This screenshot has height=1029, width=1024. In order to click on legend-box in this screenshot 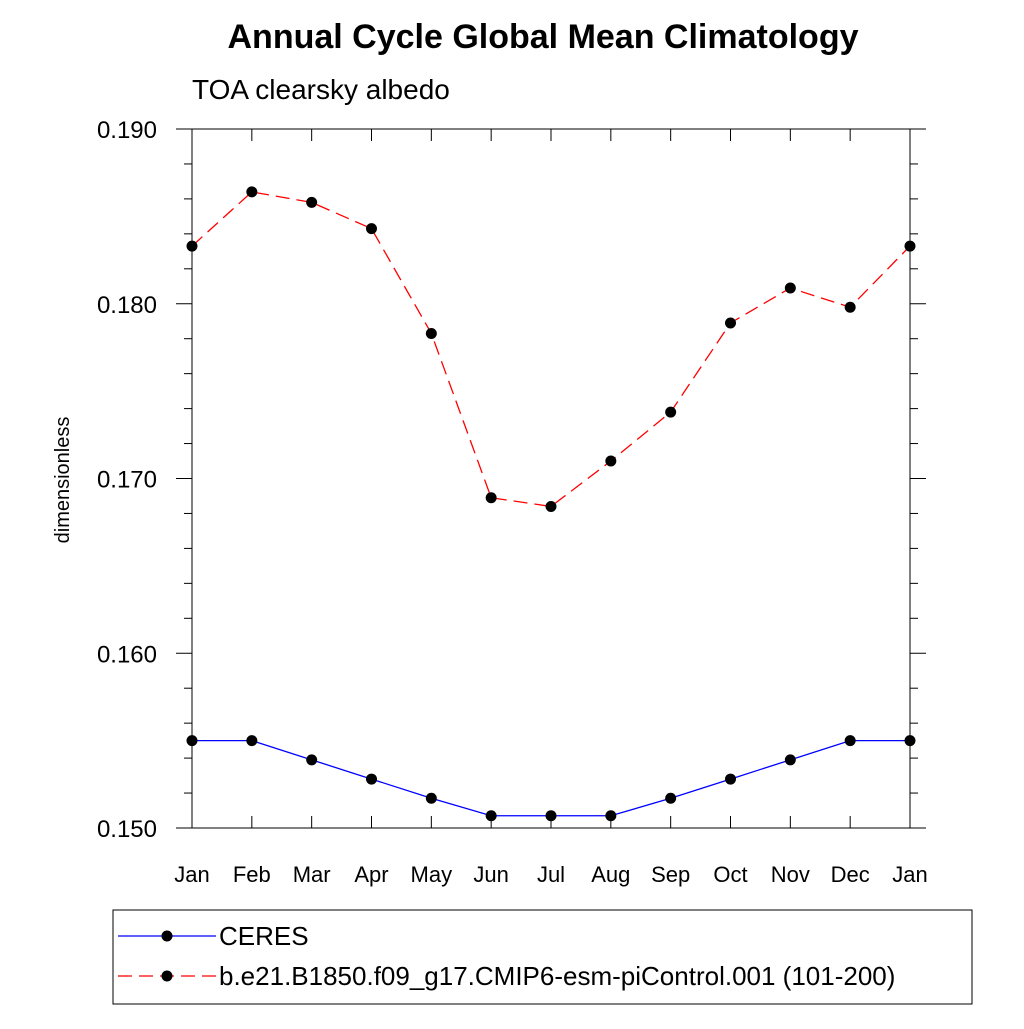, I will do `click(542, 957)`.